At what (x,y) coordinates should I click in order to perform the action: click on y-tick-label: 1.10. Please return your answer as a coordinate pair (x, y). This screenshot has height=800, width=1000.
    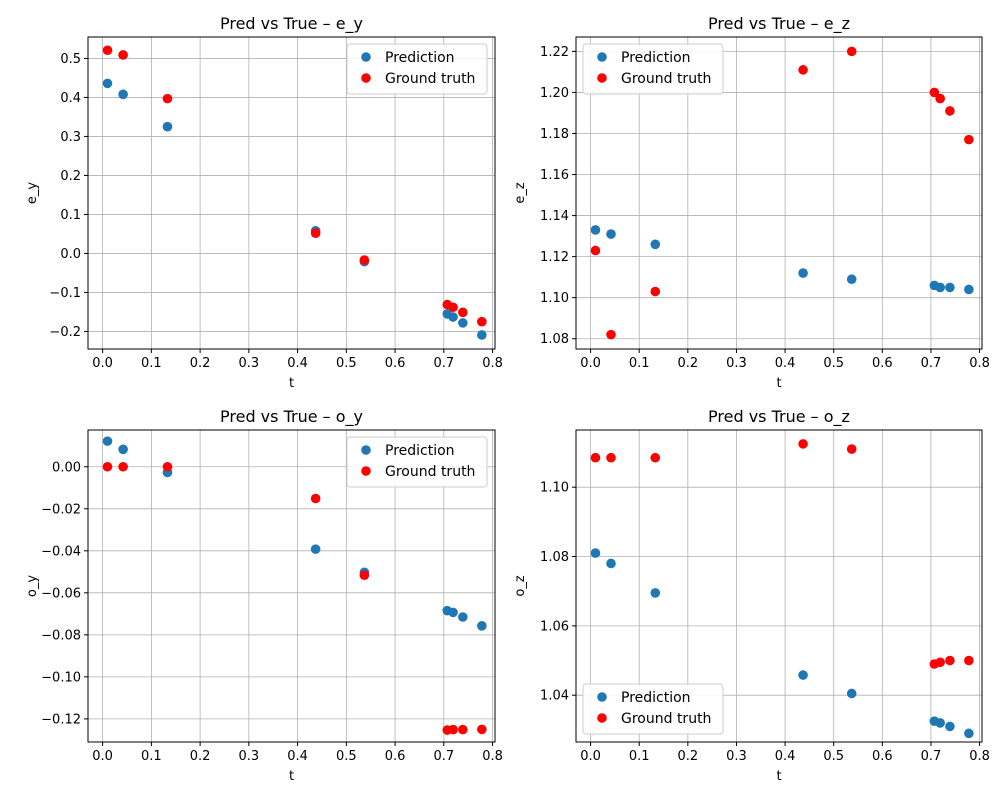
    Looking at the image, I should click on (554, 298).